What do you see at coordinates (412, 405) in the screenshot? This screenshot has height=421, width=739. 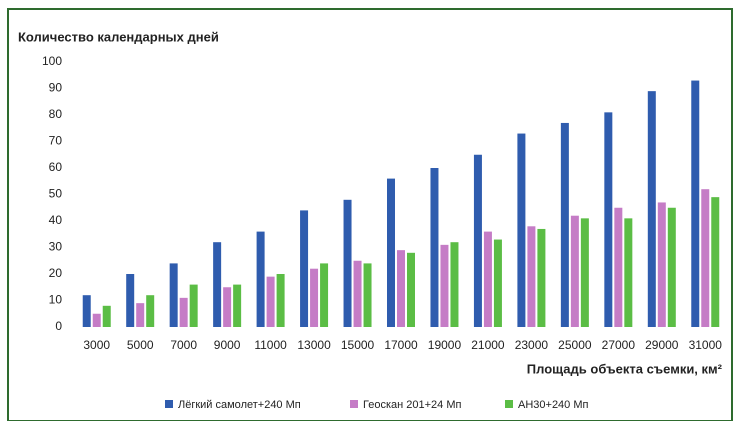 I see `legend-label: Геоскан 201+24 Мп` at bounding box center [412, 405].